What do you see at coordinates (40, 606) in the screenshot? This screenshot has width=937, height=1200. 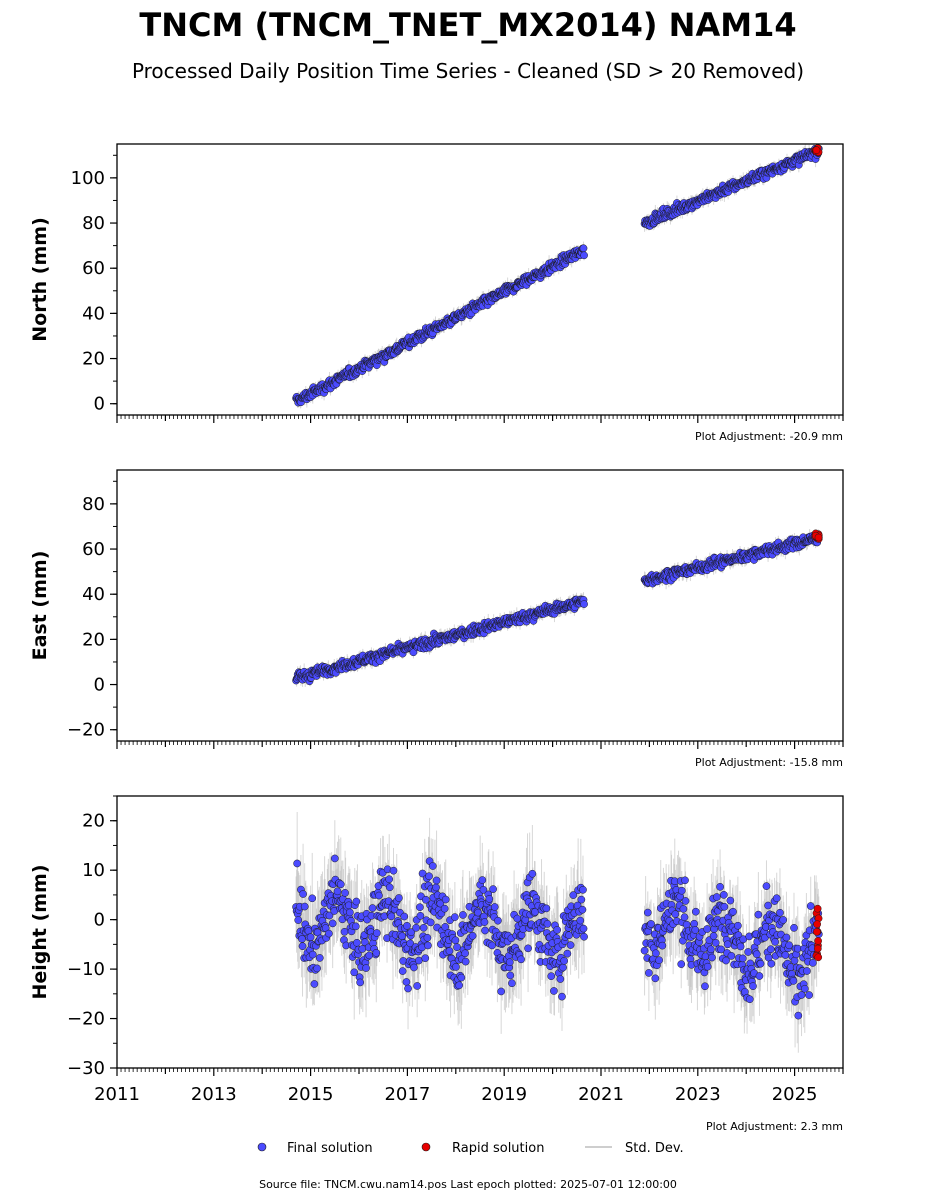 I see `y-axis-label: East (mm)` at bounding box center [40, 606].